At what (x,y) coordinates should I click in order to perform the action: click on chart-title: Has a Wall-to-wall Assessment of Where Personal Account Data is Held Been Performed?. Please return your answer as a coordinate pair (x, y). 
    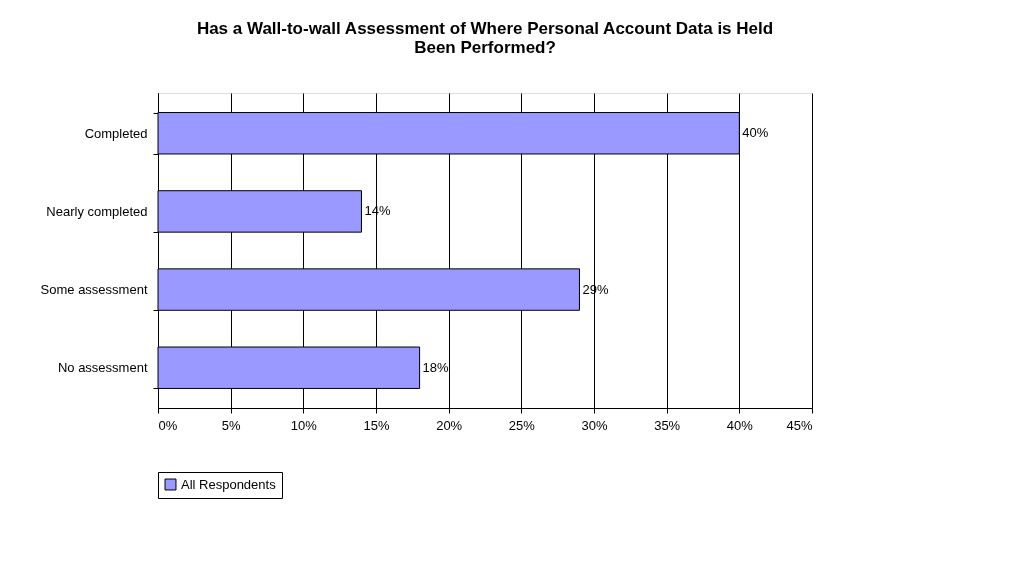
    Looking at the image, I should click on (485, 38).